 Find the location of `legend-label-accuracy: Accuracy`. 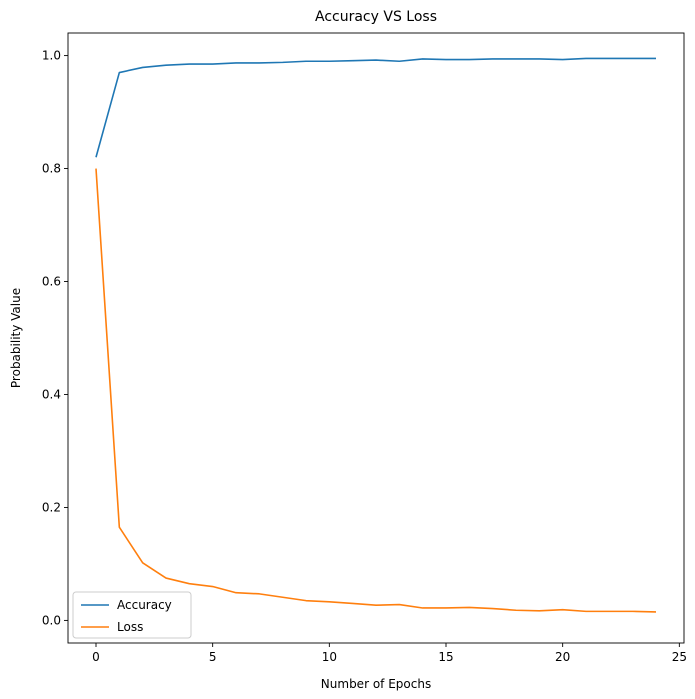

legend-label-accuracy: Accuracy is located at coordinates (144, 605).